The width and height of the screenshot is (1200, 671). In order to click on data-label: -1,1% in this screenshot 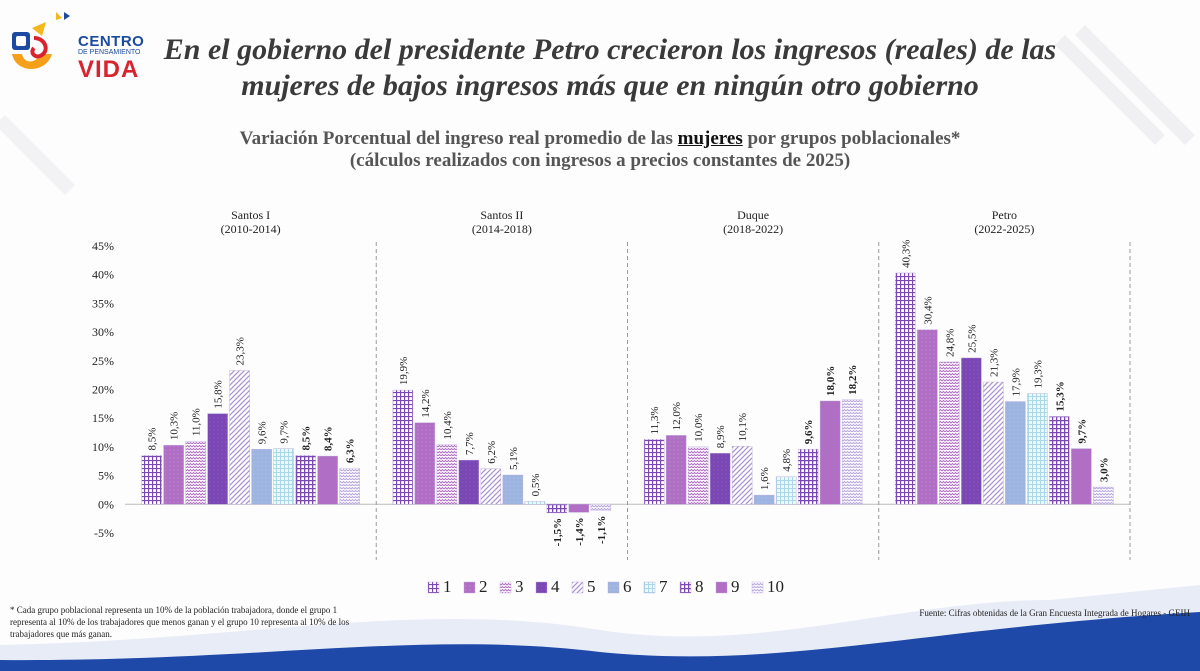, I will do `click(602, 530)`.